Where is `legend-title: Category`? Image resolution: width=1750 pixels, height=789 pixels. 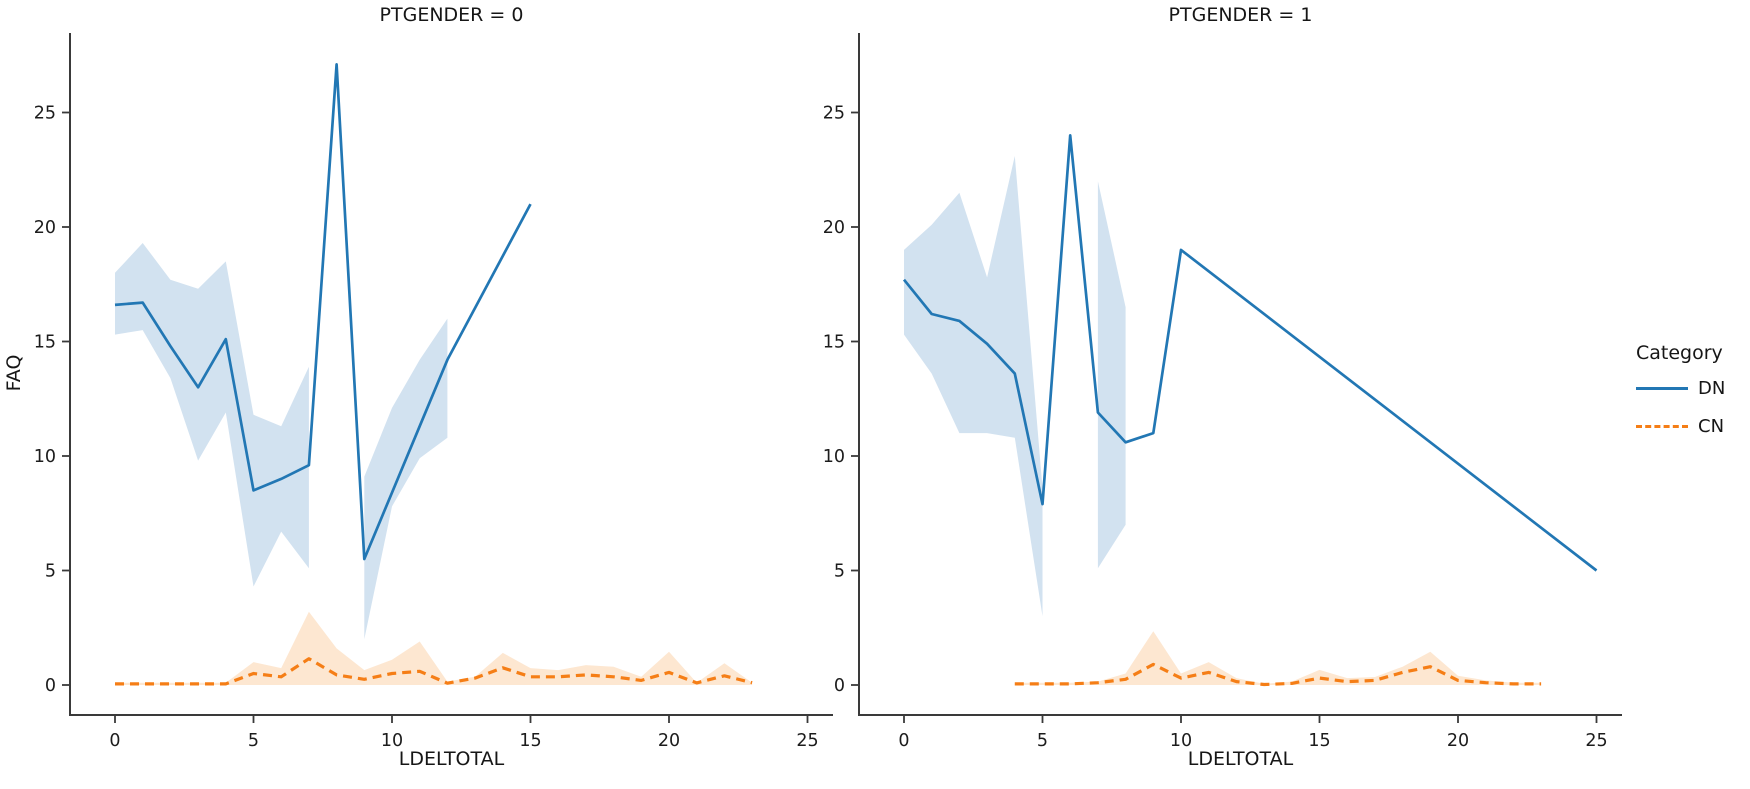
legend-title: Category is located at coordinates (1679, 353).